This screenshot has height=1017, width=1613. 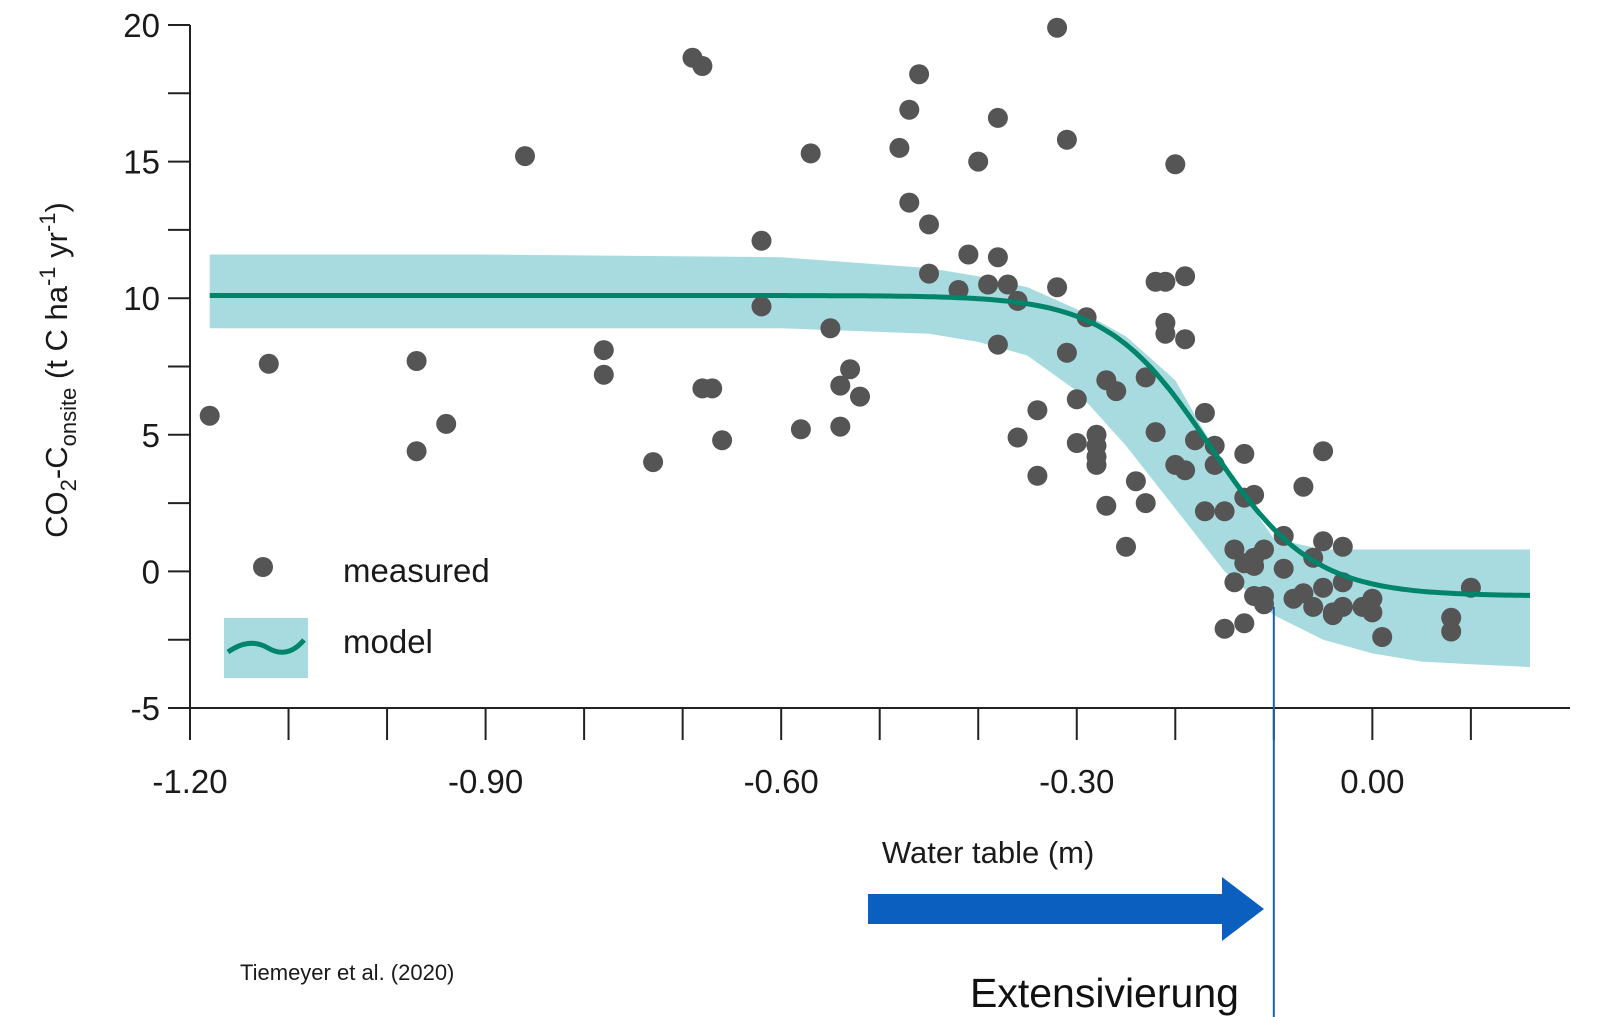 I want to click on y-tick-label: -5, so click(x=145, y=708).